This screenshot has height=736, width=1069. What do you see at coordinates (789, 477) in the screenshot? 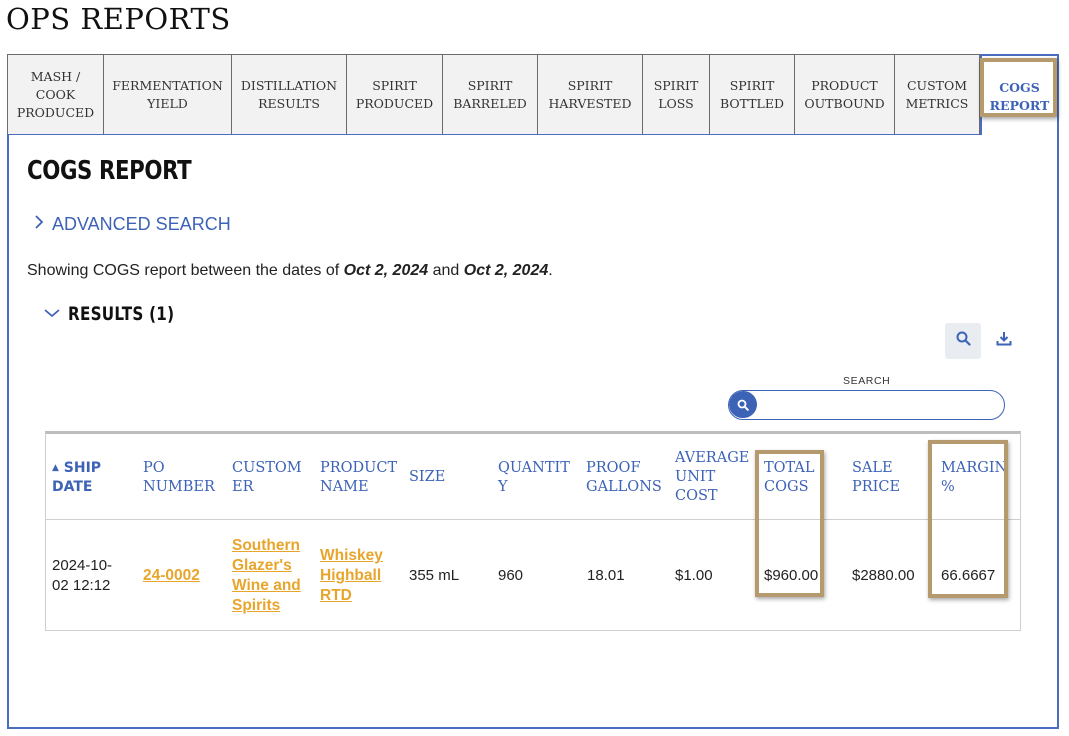
I see `col-total-cogs: TOTAL COGS` at bounding box center [789, 477].